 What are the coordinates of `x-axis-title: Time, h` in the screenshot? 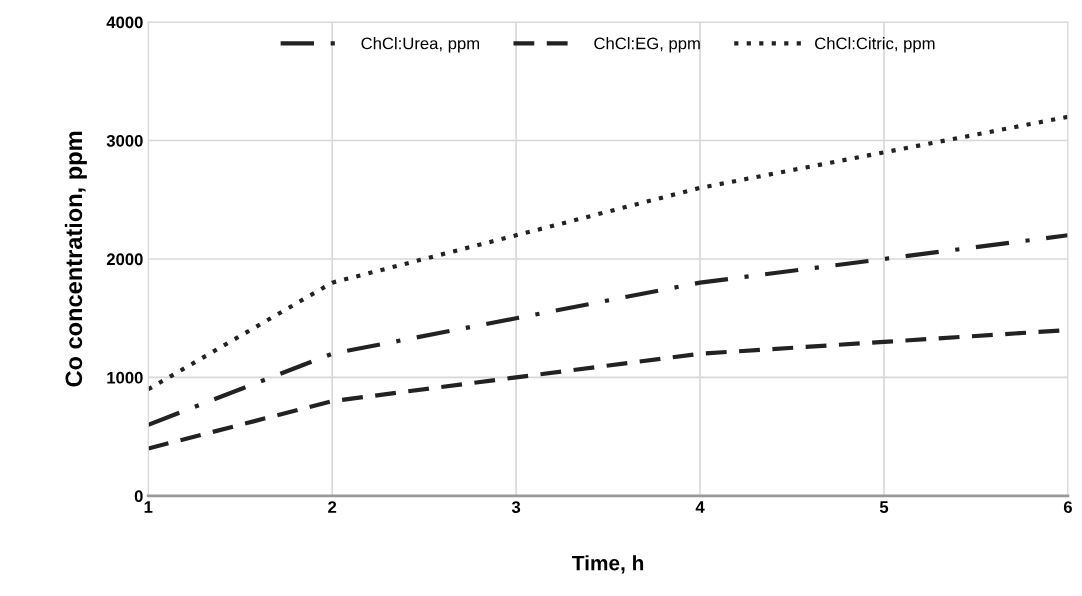 It's located at (608, 564).